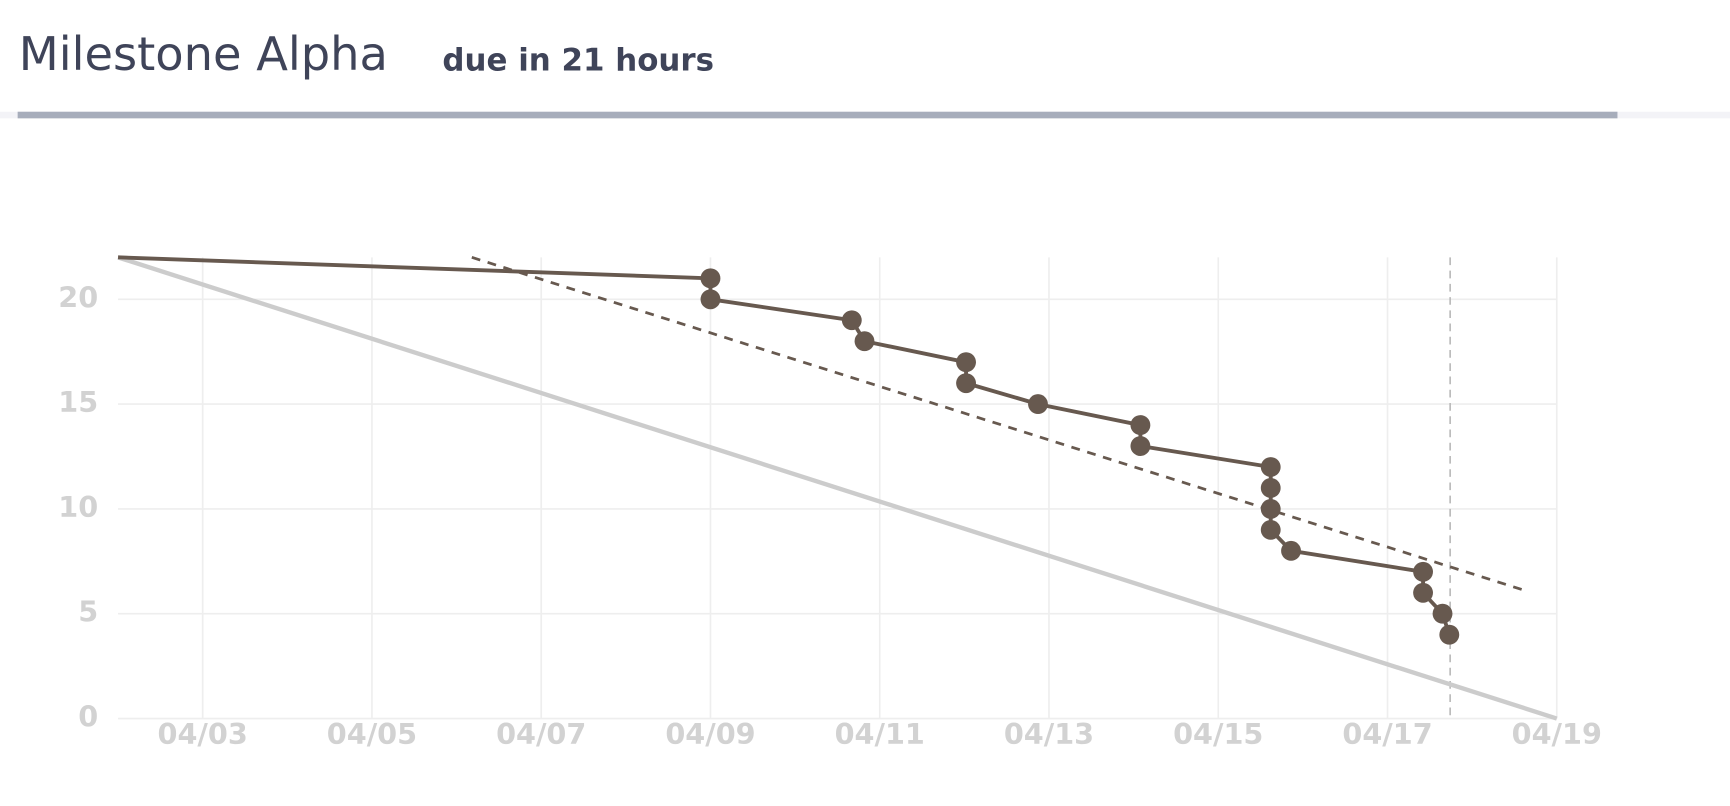  What do you see at coordinates (88, 612) in the screenshot?
I see `y-tick-label: 5` at bounding box center [88, 612].